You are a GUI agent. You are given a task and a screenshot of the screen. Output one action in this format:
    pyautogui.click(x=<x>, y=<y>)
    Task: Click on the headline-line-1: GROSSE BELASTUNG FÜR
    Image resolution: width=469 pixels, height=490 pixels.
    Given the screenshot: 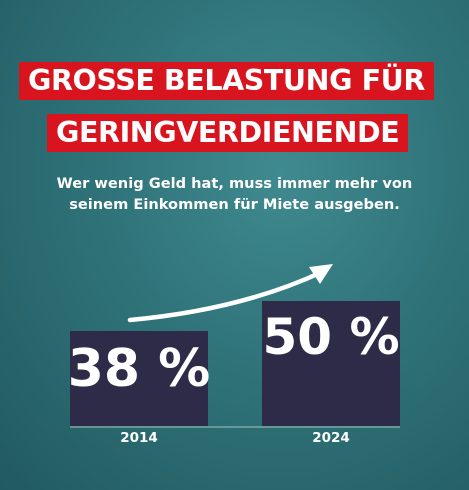 What is the action you would take?
    pyautogui.click(x=226, y=81)
    